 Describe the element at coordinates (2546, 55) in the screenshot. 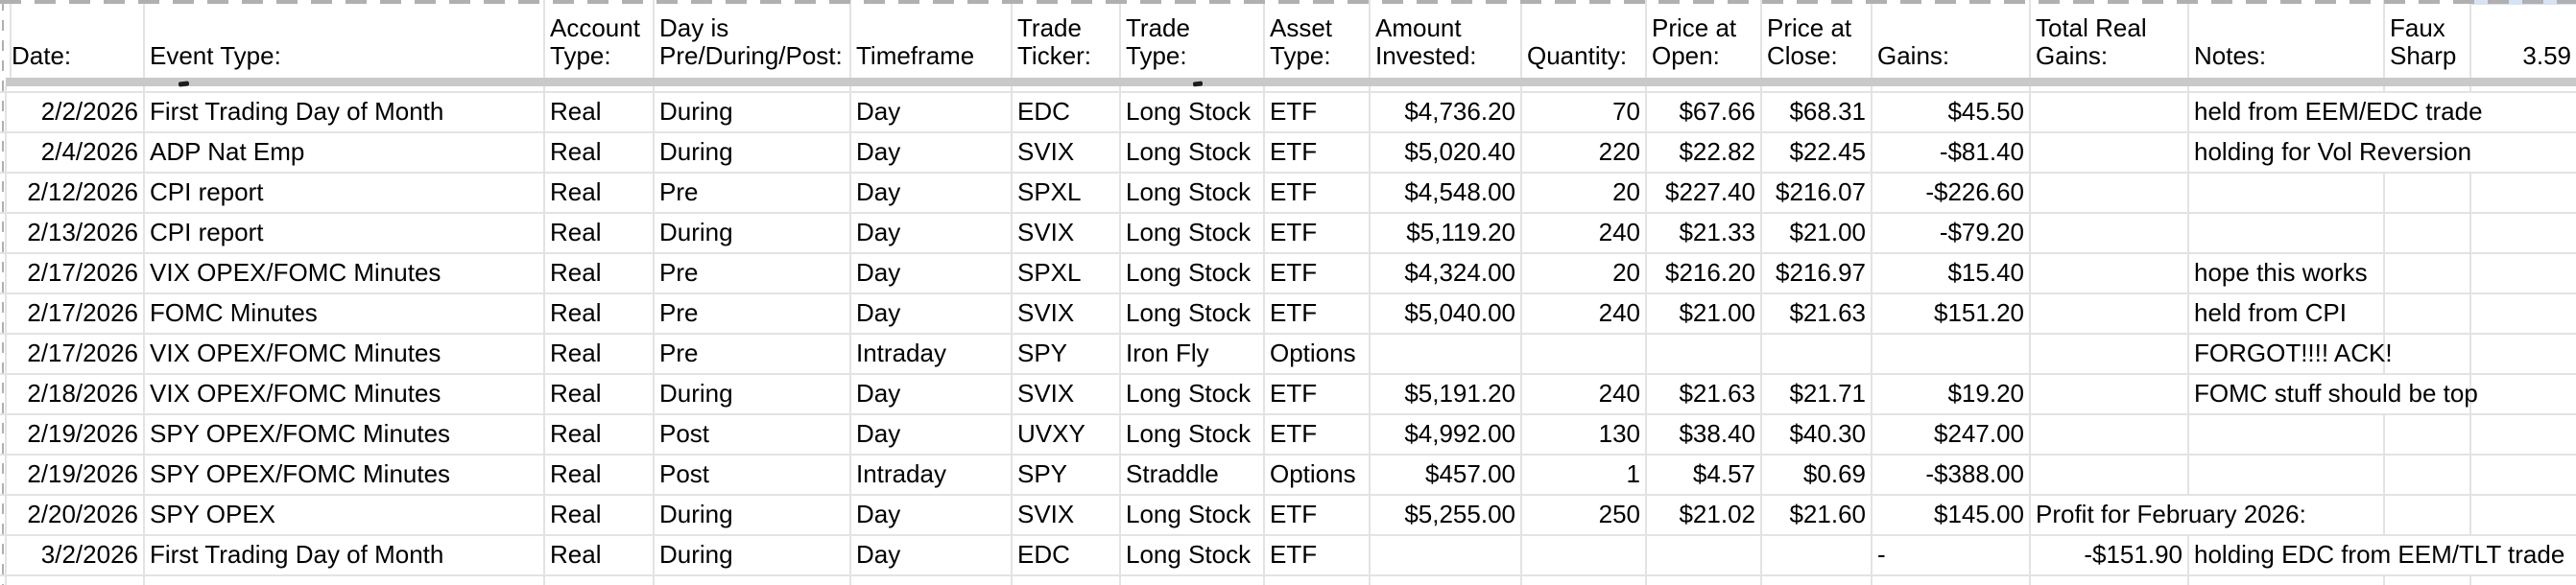

I see `header-cell-sharpe: 3.59` at that location.